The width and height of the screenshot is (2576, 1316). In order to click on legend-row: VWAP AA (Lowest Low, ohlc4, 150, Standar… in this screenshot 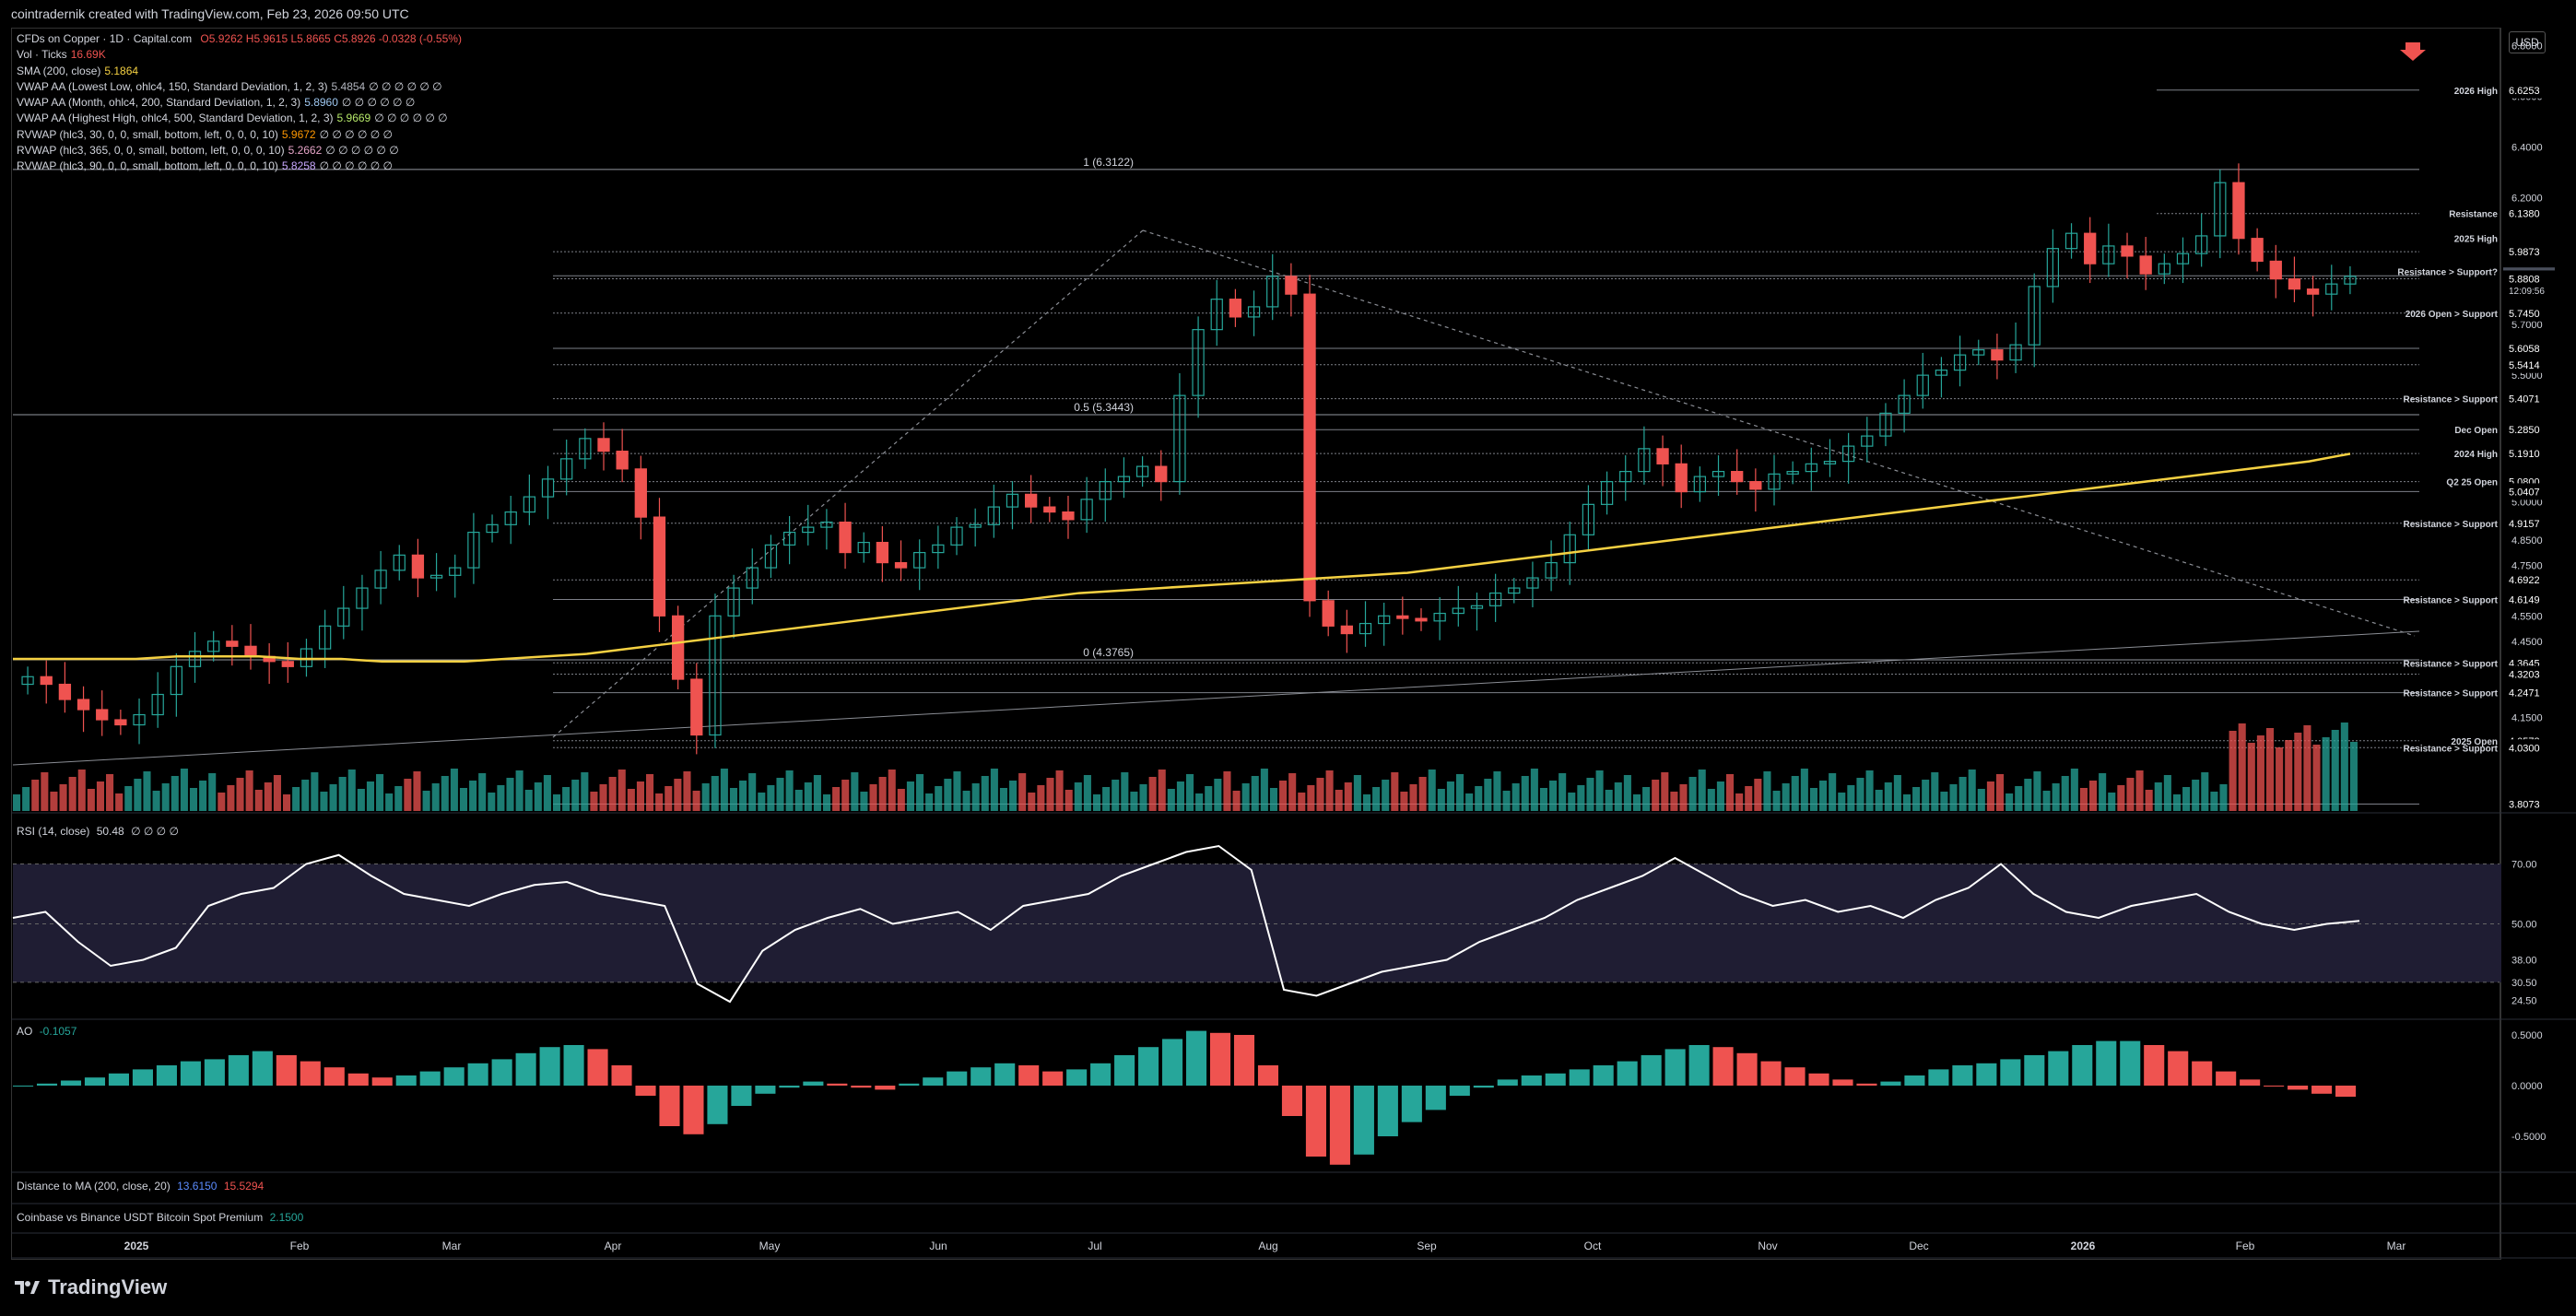, I will do `click(239, 87)`.